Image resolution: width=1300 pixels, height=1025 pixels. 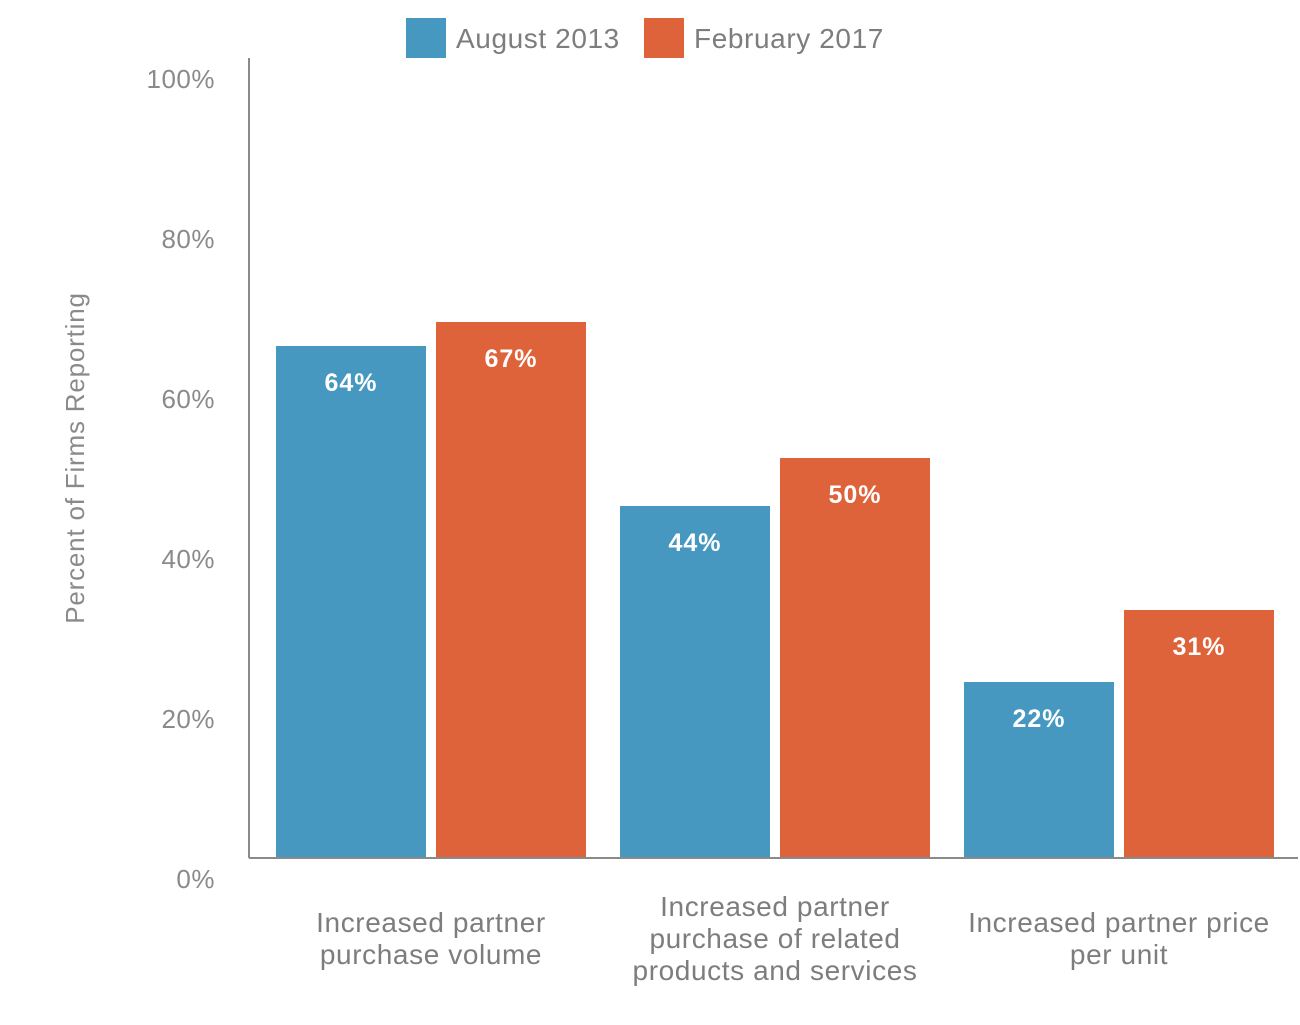 I want to click on bar-value-label: 44%, so click(x=694, y=543).